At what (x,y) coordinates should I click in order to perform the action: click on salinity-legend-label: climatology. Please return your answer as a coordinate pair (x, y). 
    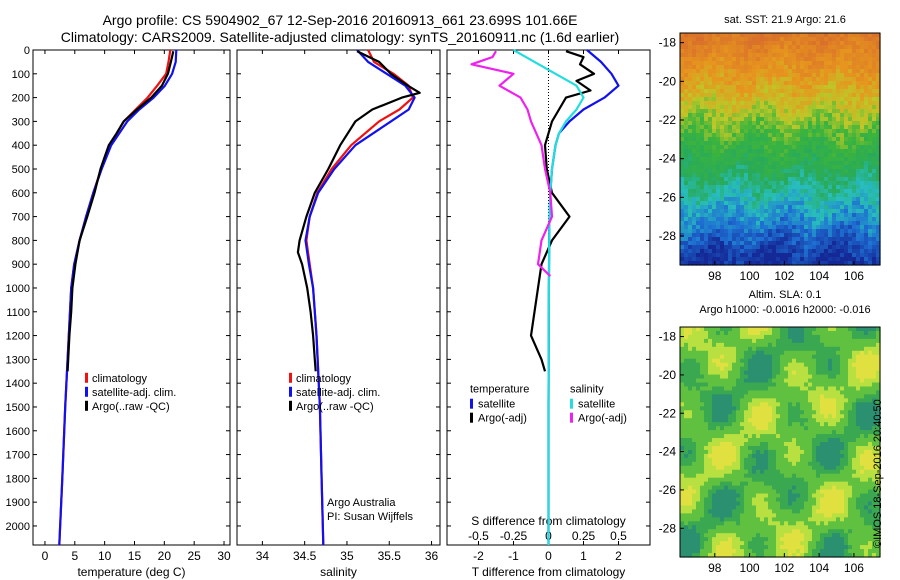
    Looking at the image, I should click on (324, 379).